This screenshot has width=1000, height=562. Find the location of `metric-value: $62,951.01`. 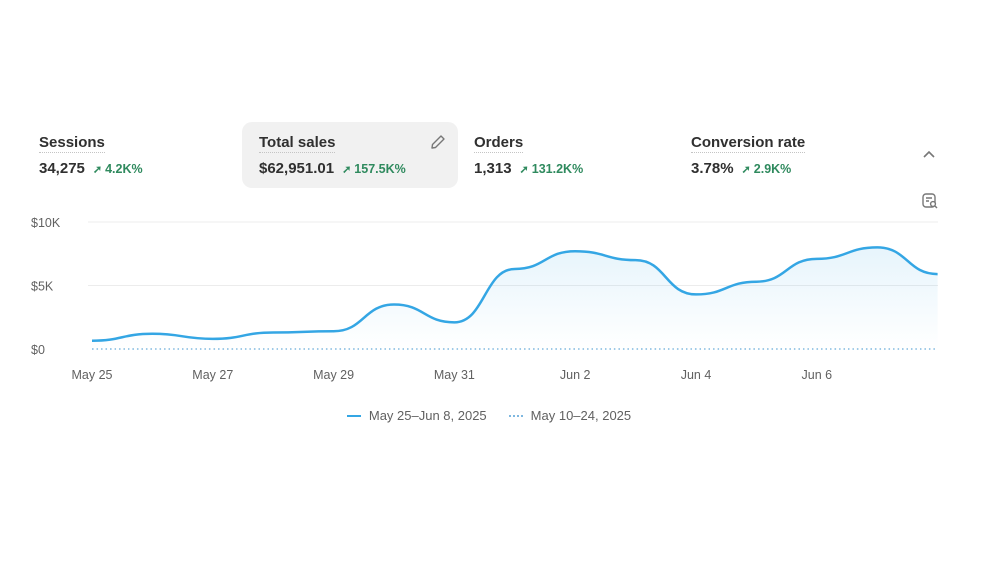

metric-value: $62,951.01 is located at coordinates (297, 168).